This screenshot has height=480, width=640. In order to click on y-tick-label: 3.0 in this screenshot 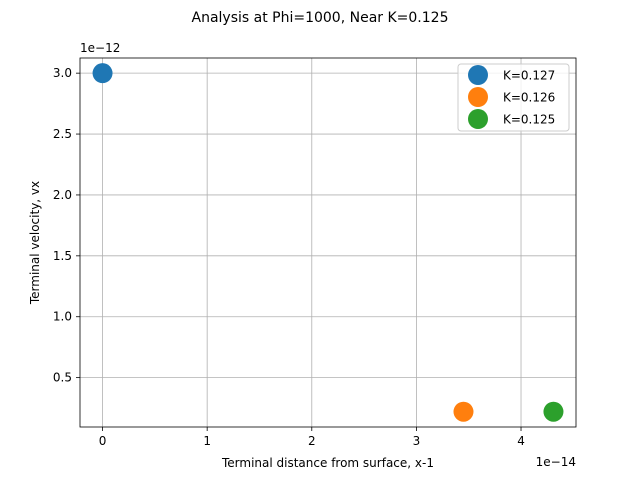, I will do `click(62, 73)`.